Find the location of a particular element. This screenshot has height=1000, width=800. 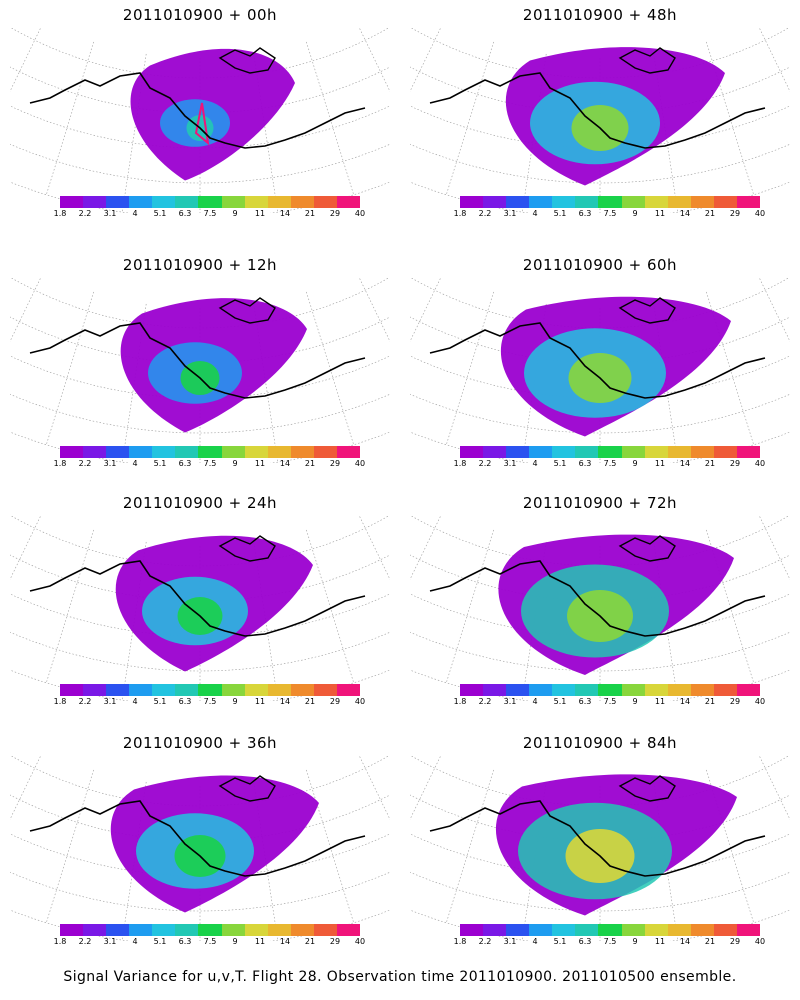

panel-title: 2011010900 + 24h is located at coordinates (200, 503).